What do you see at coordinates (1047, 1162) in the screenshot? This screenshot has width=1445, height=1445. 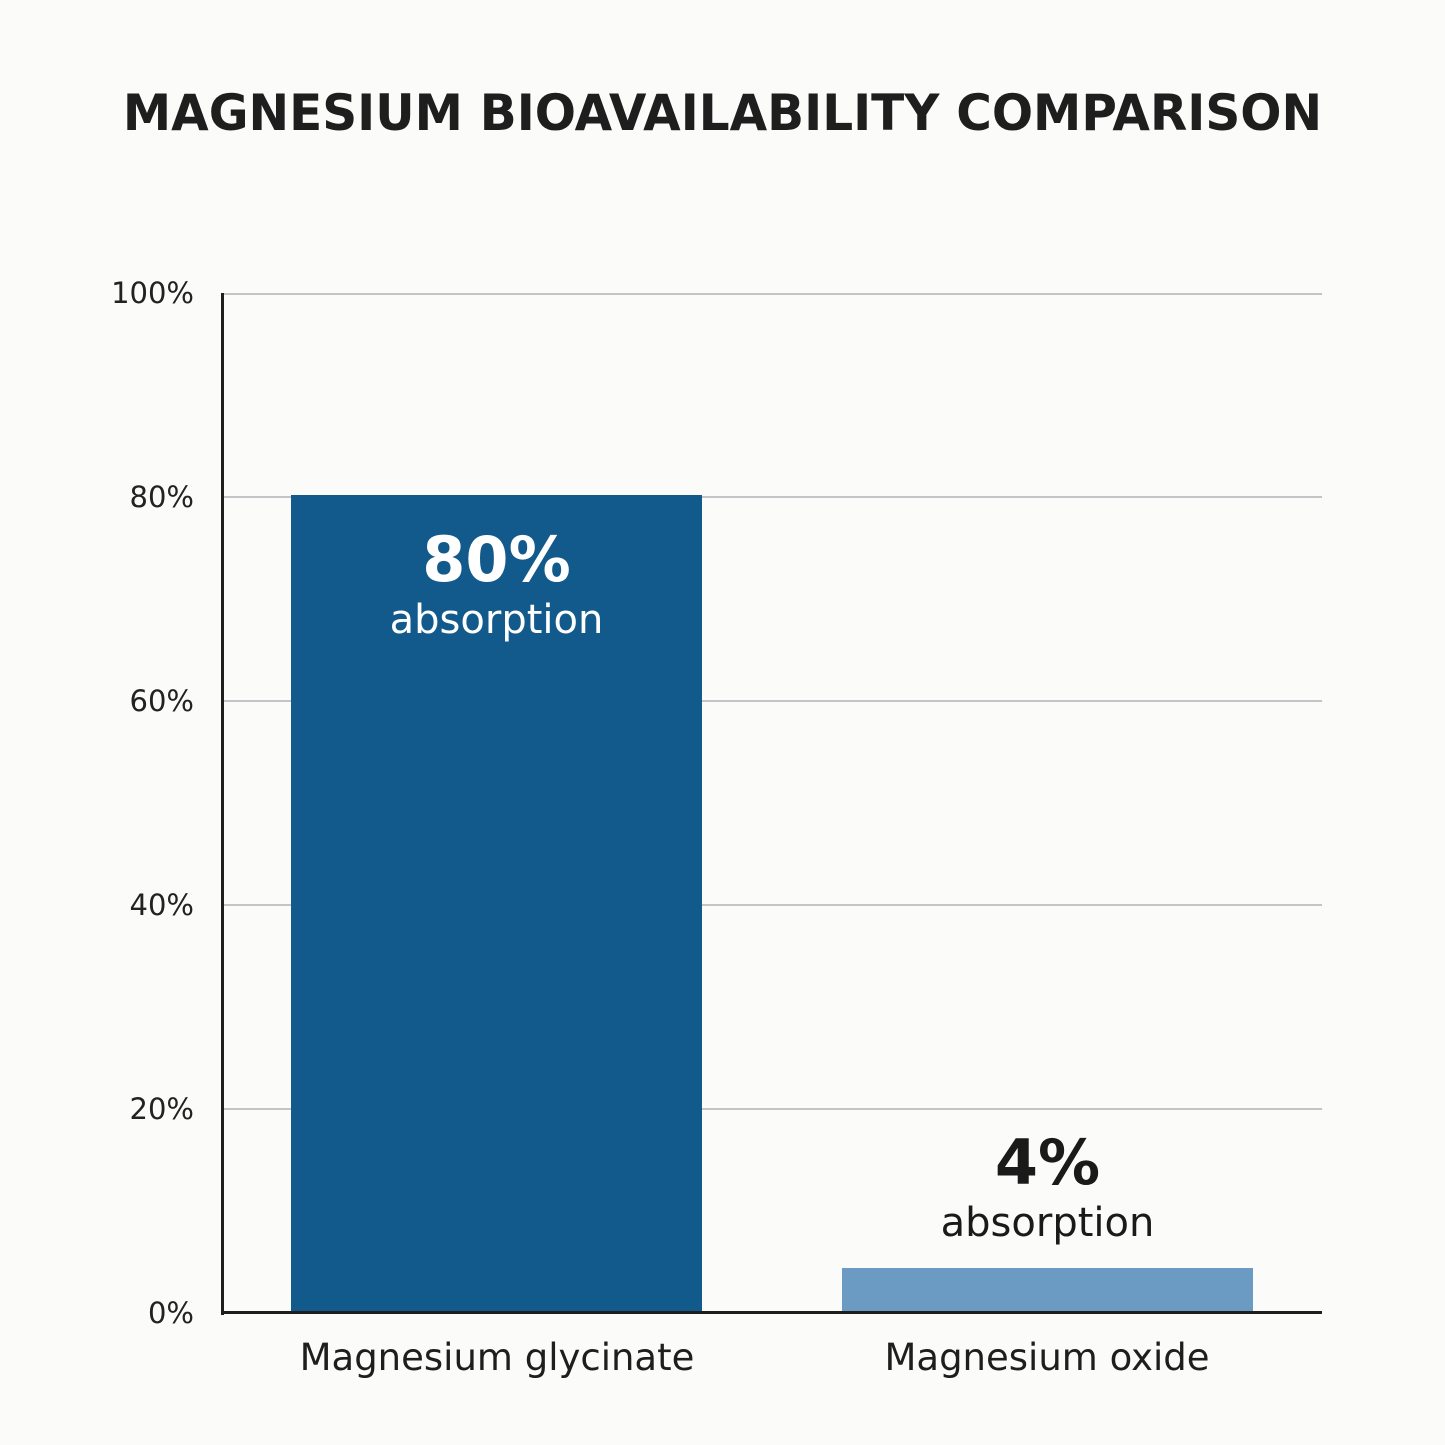 I see `data-label-value: 4%` at bounding box center [1047, 1162].